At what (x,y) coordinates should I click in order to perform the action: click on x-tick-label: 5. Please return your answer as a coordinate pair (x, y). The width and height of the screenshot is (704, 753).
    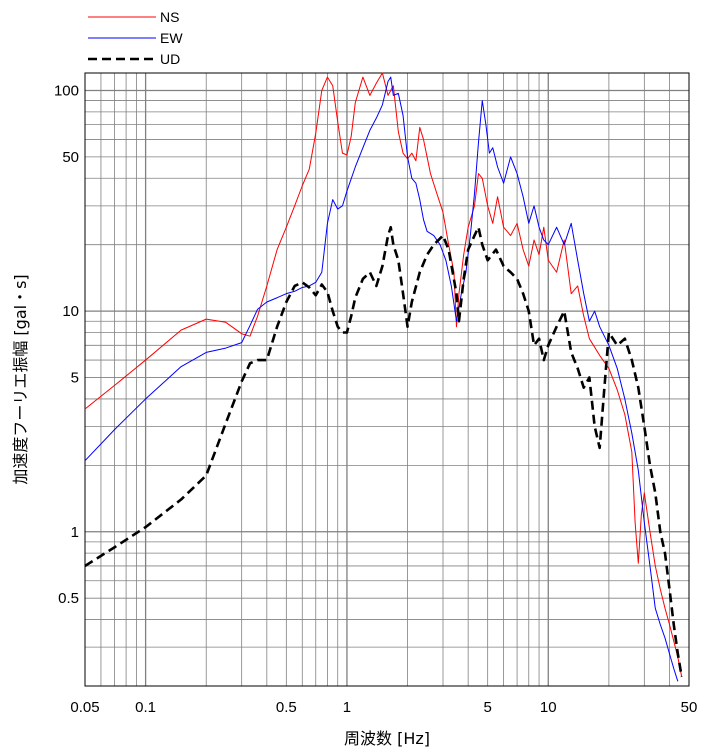
    Looking at the image, I should click on (487, 707).